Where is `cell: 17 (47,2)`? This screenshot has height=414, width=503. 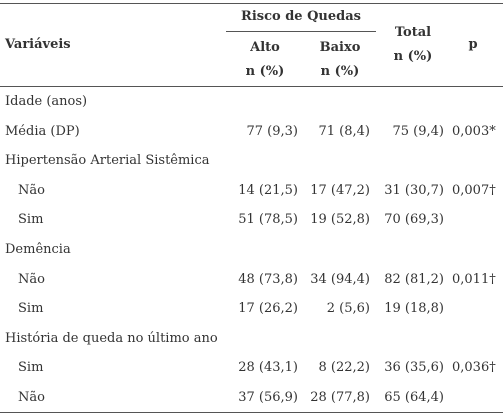 cell: 17 (47,2) is located at coordinates (340, 190).